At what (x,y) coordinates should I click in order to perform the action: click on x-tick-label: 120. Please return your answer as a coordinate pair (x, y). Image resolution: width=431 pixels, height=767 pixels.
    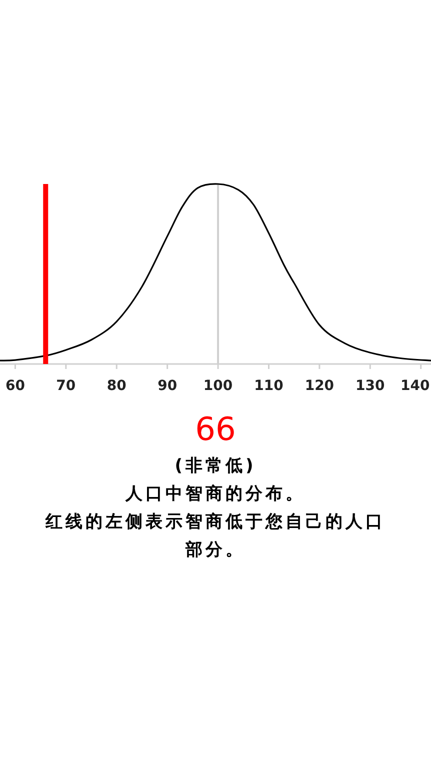
    Looking at the image, I should click on (319, 386).